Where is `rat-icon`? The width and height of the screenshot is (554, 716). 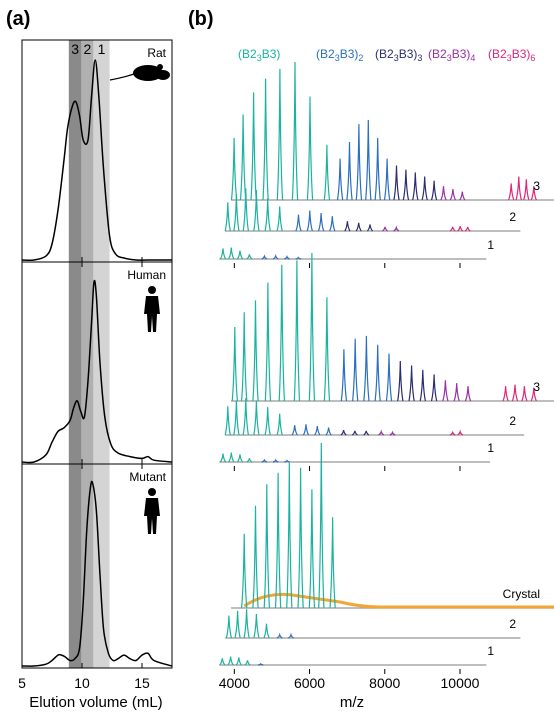 rat-icon is located at coordinates (139, 72).